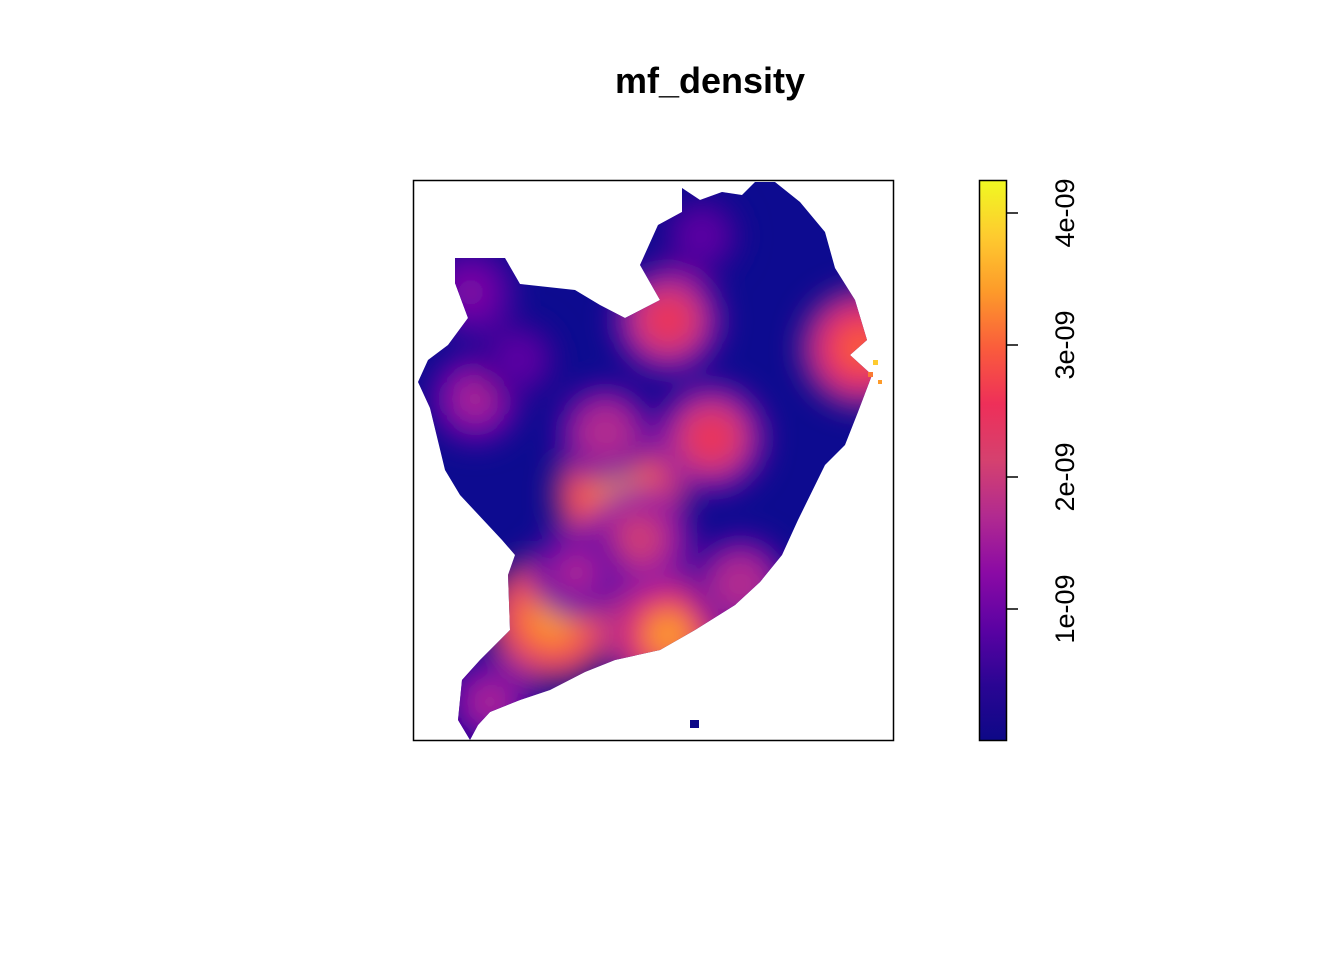 The image size is (1344, 960). Describe the element at coordinates (694, 724) in the screenshot. I see `small-island` at that location.